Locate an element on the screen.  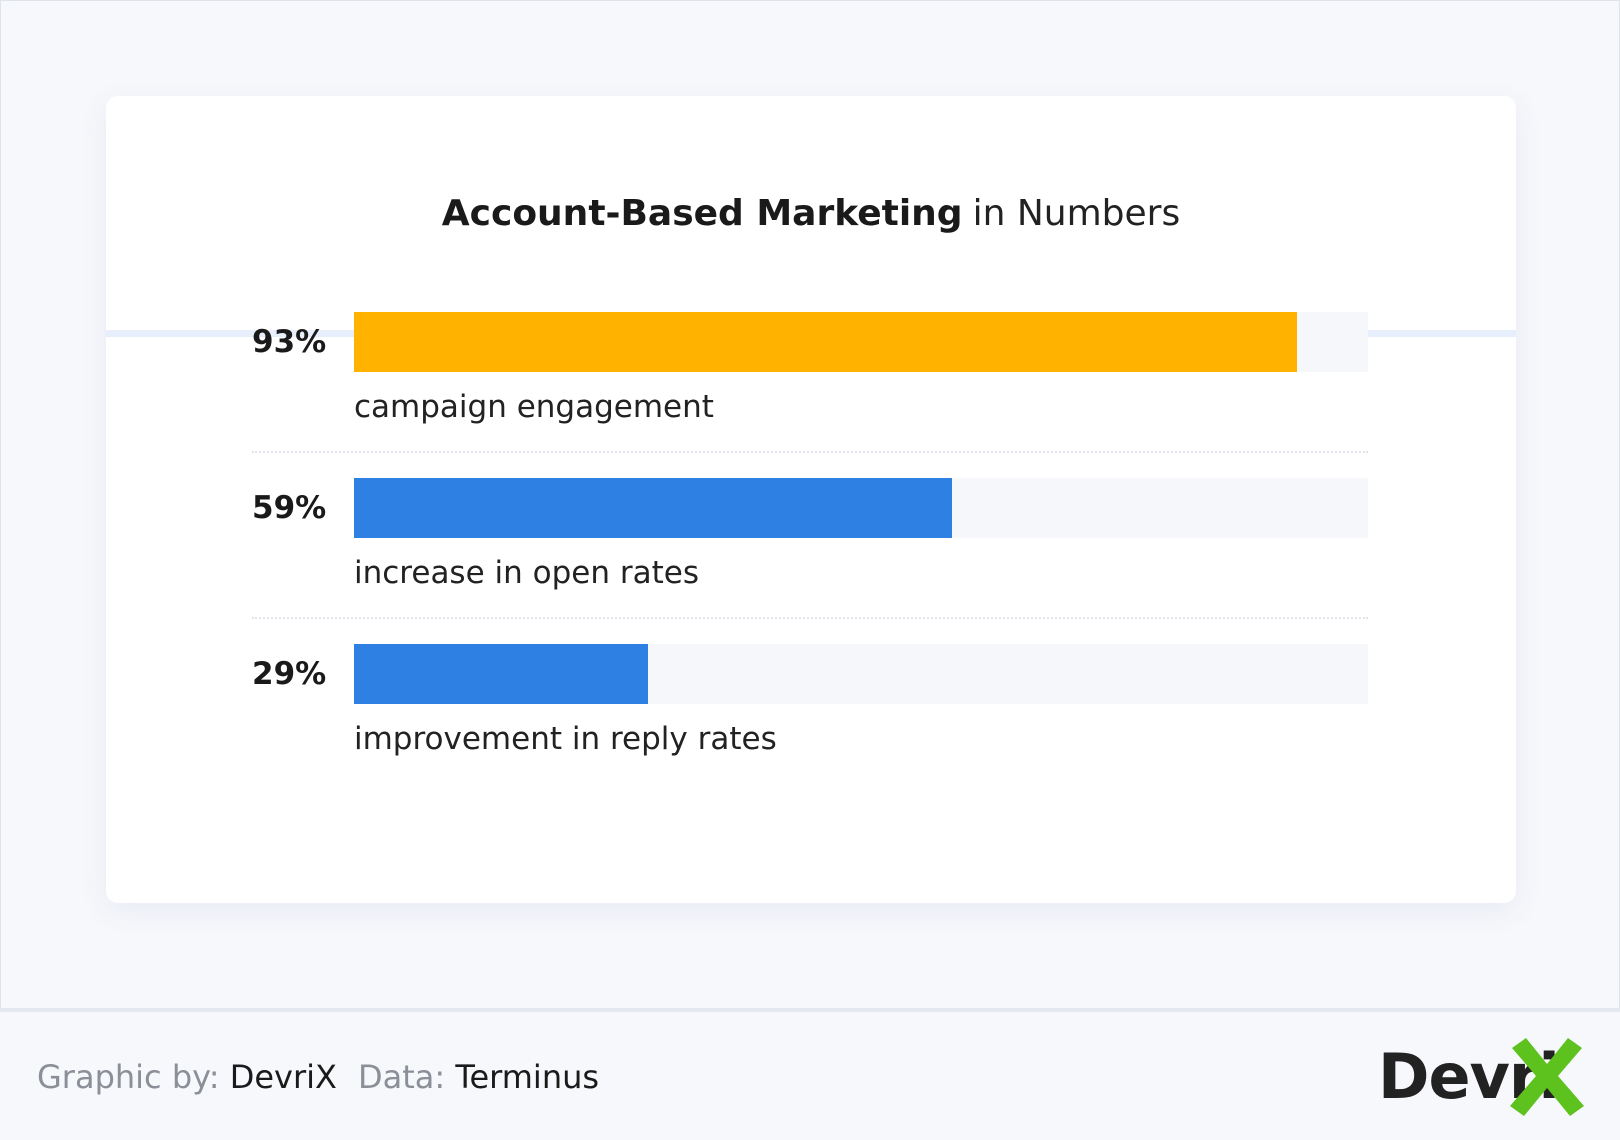
bar-value-label: 59% is located at coordinates (289, 508).